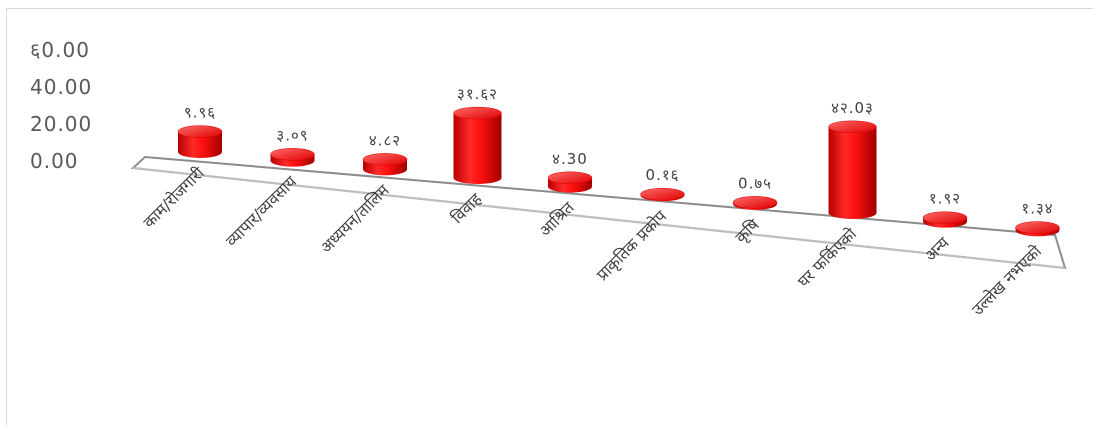 This screenshot has width=1098, height=430. I want to click on data-label: ४.८२, so click(385, 140).